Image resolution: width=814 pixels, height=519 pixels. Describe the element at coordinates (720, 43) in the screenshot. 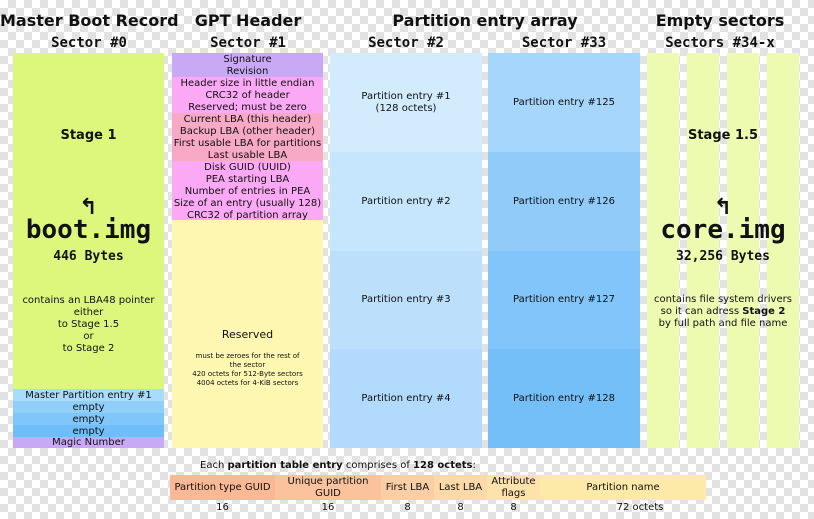

I see `empty-sector: Sectors #34-x` at that location.